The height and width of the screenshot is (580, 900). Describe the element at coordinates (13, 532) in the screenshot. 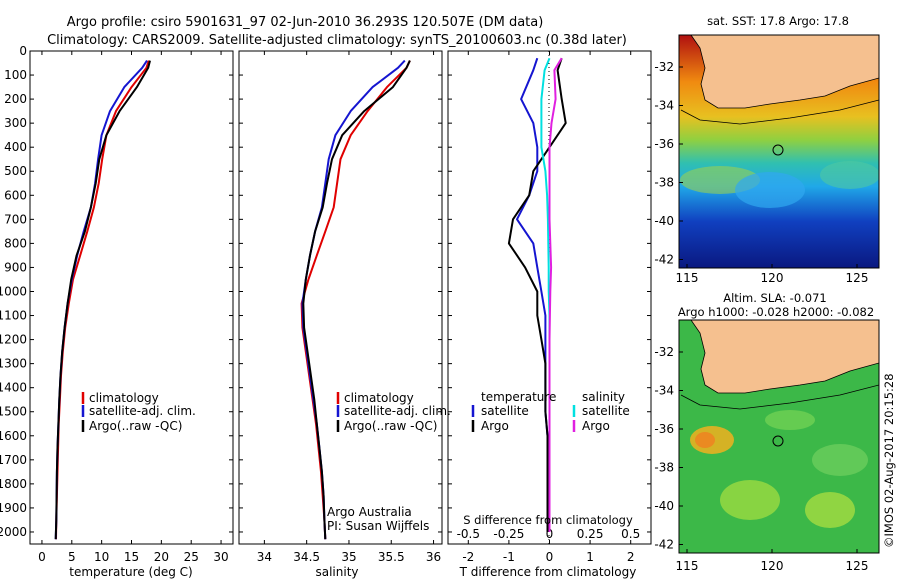

I see `y-tick-label: 2000` at that location.